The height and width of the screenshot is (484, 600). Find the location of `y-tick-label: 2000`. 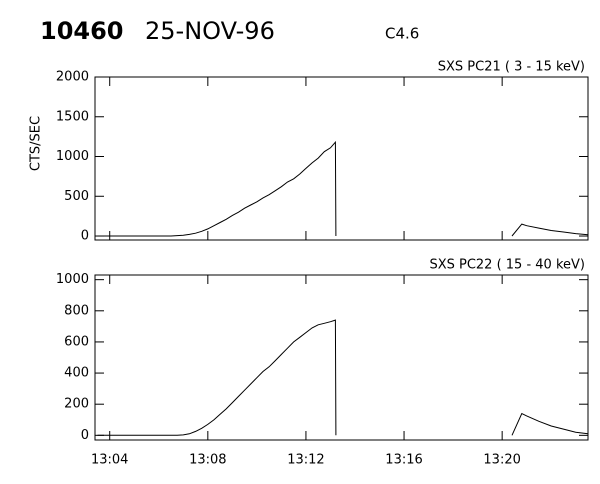

y-tick-label: 2000 is located at coordinates (72, 77).